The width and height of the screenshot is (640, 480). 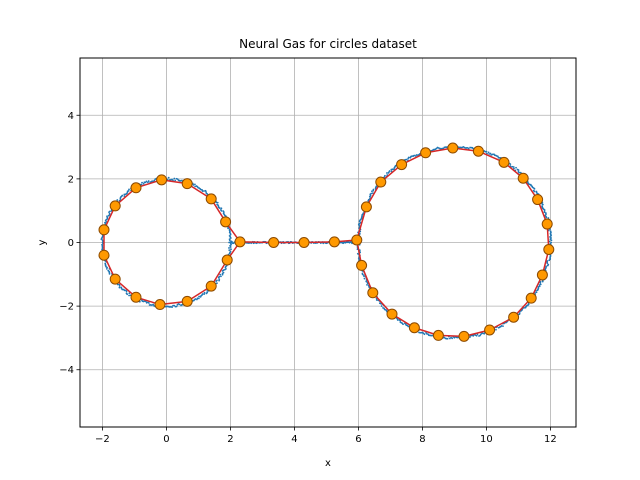 What do you see at coordinates (42, 242) in the screenshot?
I see `y-axis-label: y` at bounding box center [42, 242].